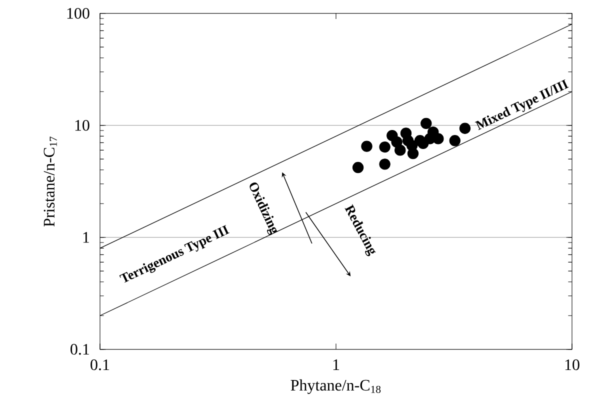  Describe the element at coordinates (79, 349) in the screenshot. I see `y-tick-label: 0.1` at that location.